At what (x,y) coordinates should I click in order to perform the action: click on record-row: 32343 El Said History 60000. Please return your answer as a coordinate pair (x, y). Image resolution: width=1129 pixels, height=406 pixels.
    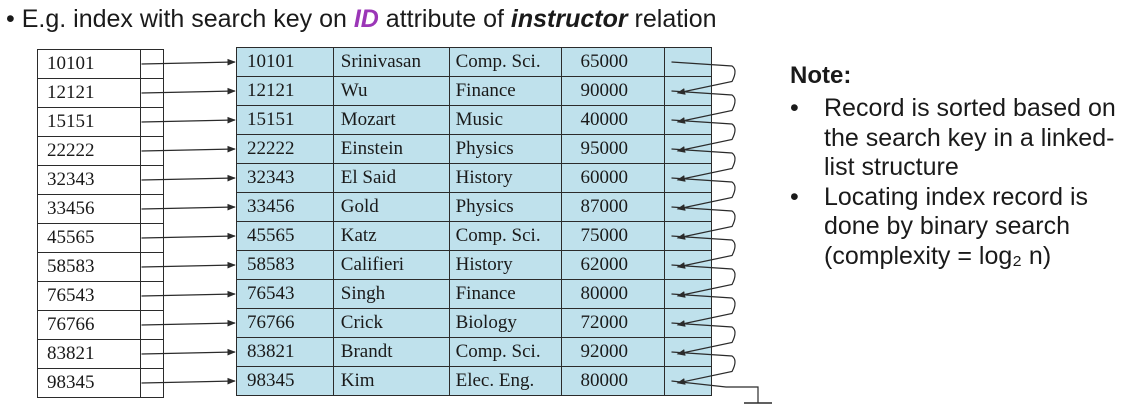
    Looking at the image, I should click on (474, 178).